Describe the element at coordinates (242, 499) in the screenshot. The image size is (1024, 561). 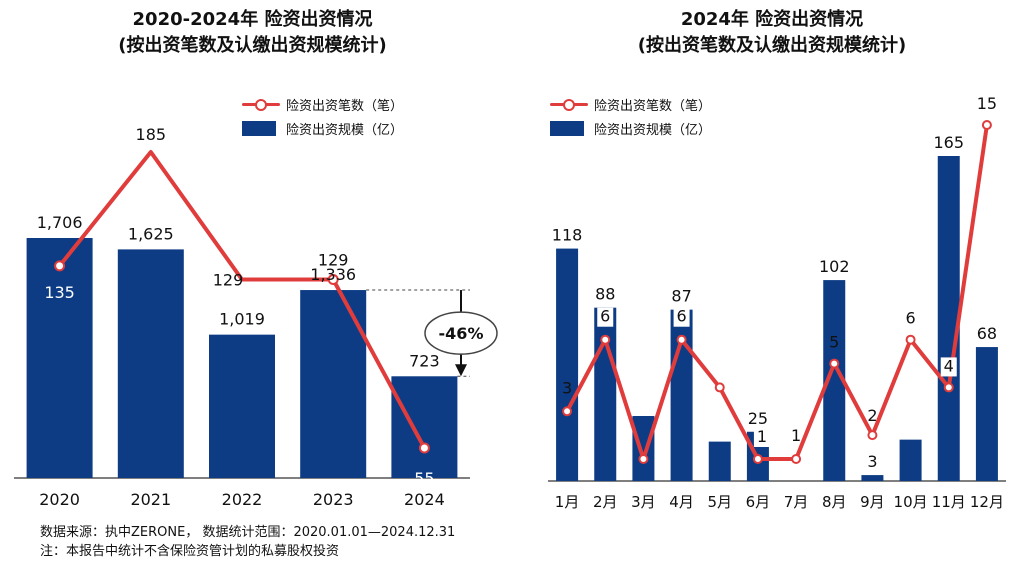
I see `x-tick-label: 2022` at that location.